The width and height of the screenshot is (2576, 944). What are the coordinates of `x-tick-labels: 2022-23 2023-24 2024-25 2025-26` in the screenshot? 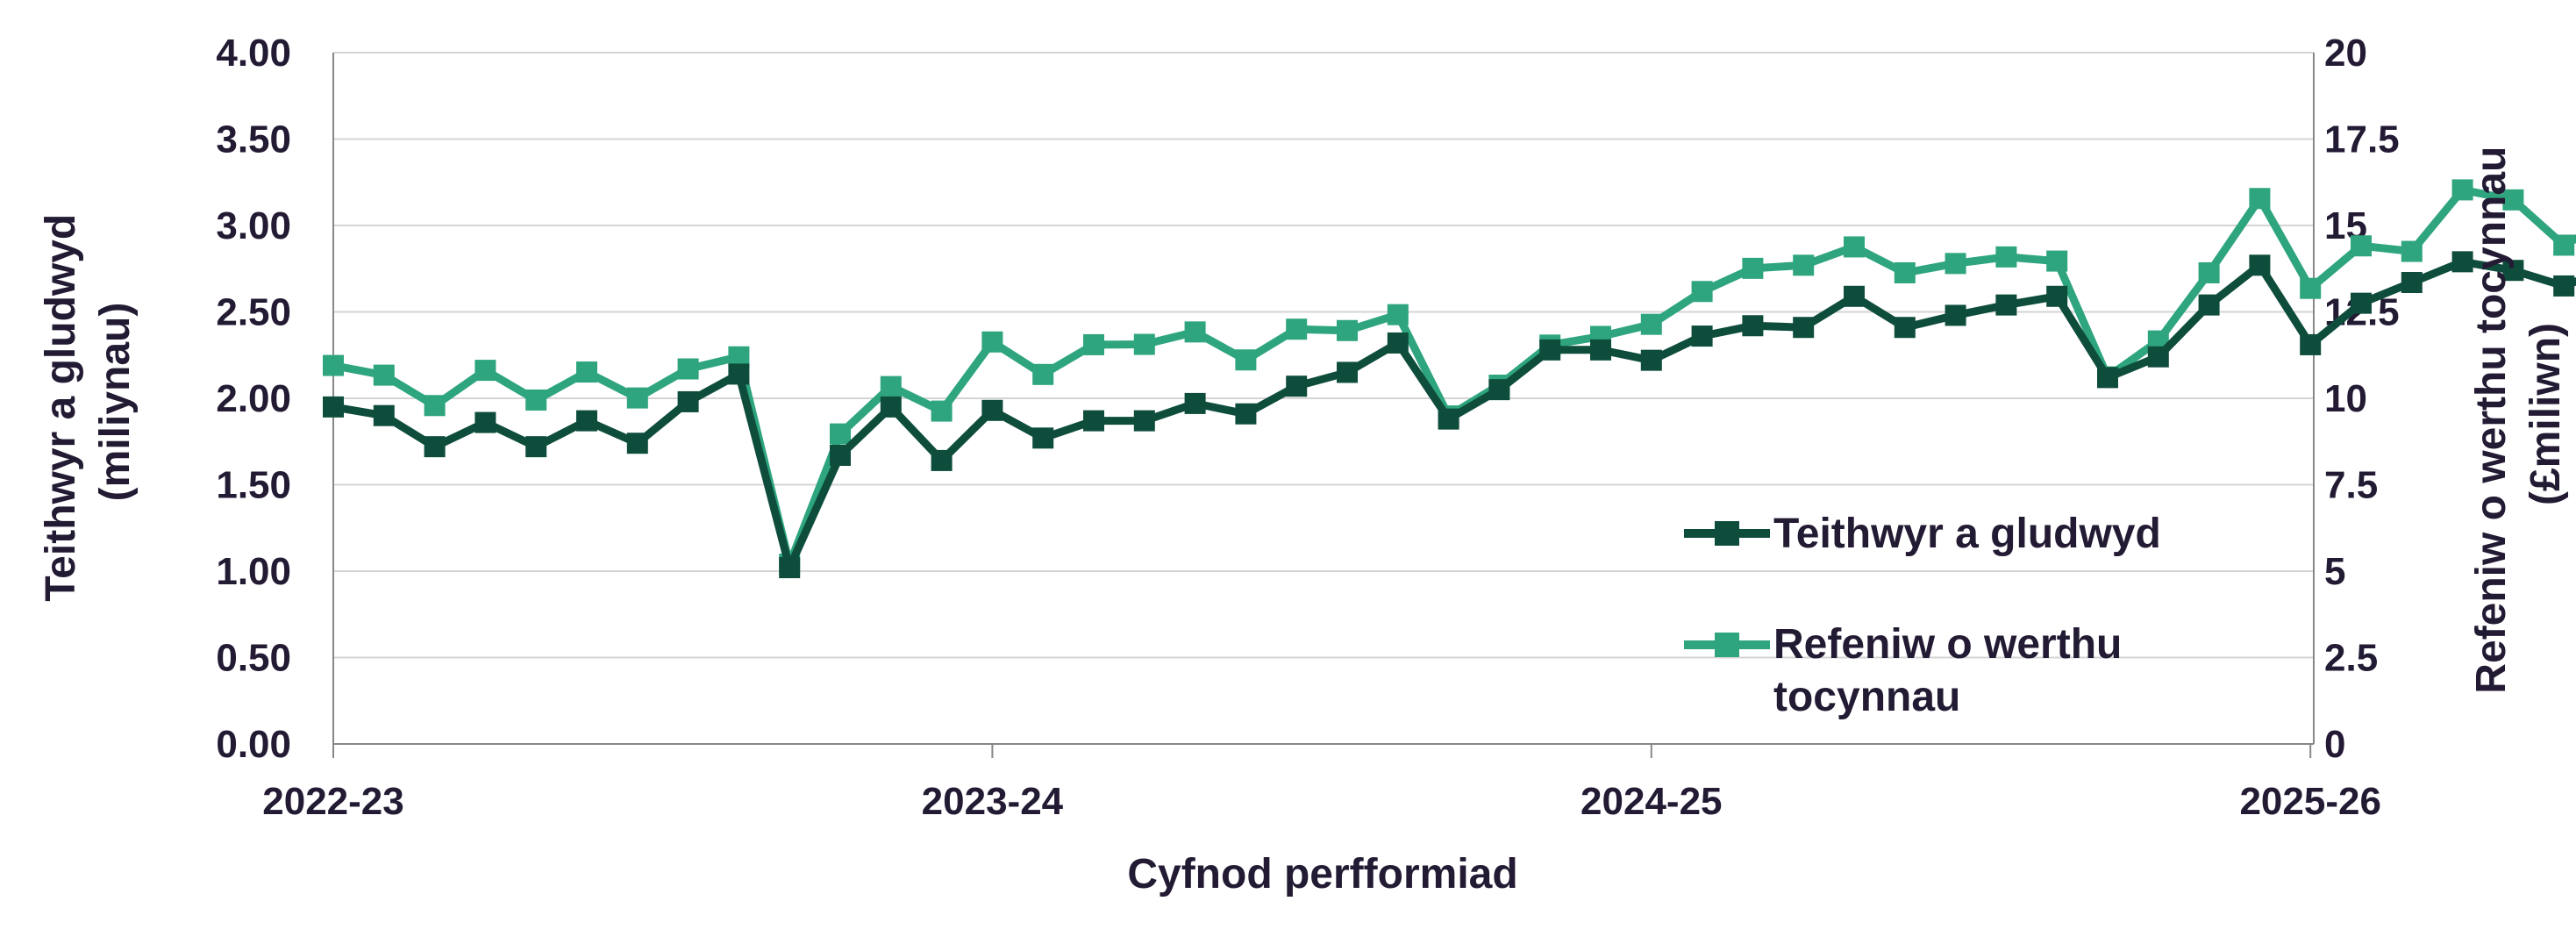 It's located at (1322, 802).